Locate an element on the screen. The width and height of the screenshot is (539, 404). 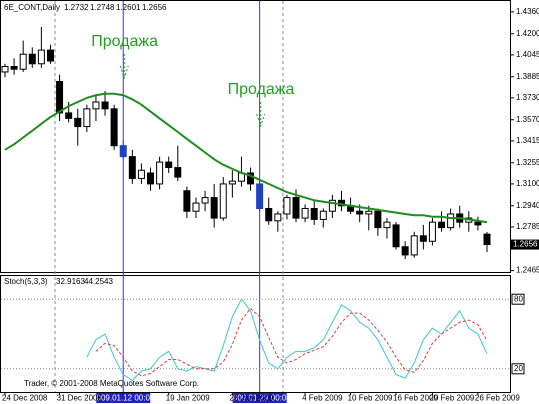
price-label: 1.2656 is located at coordinates (525, 244).